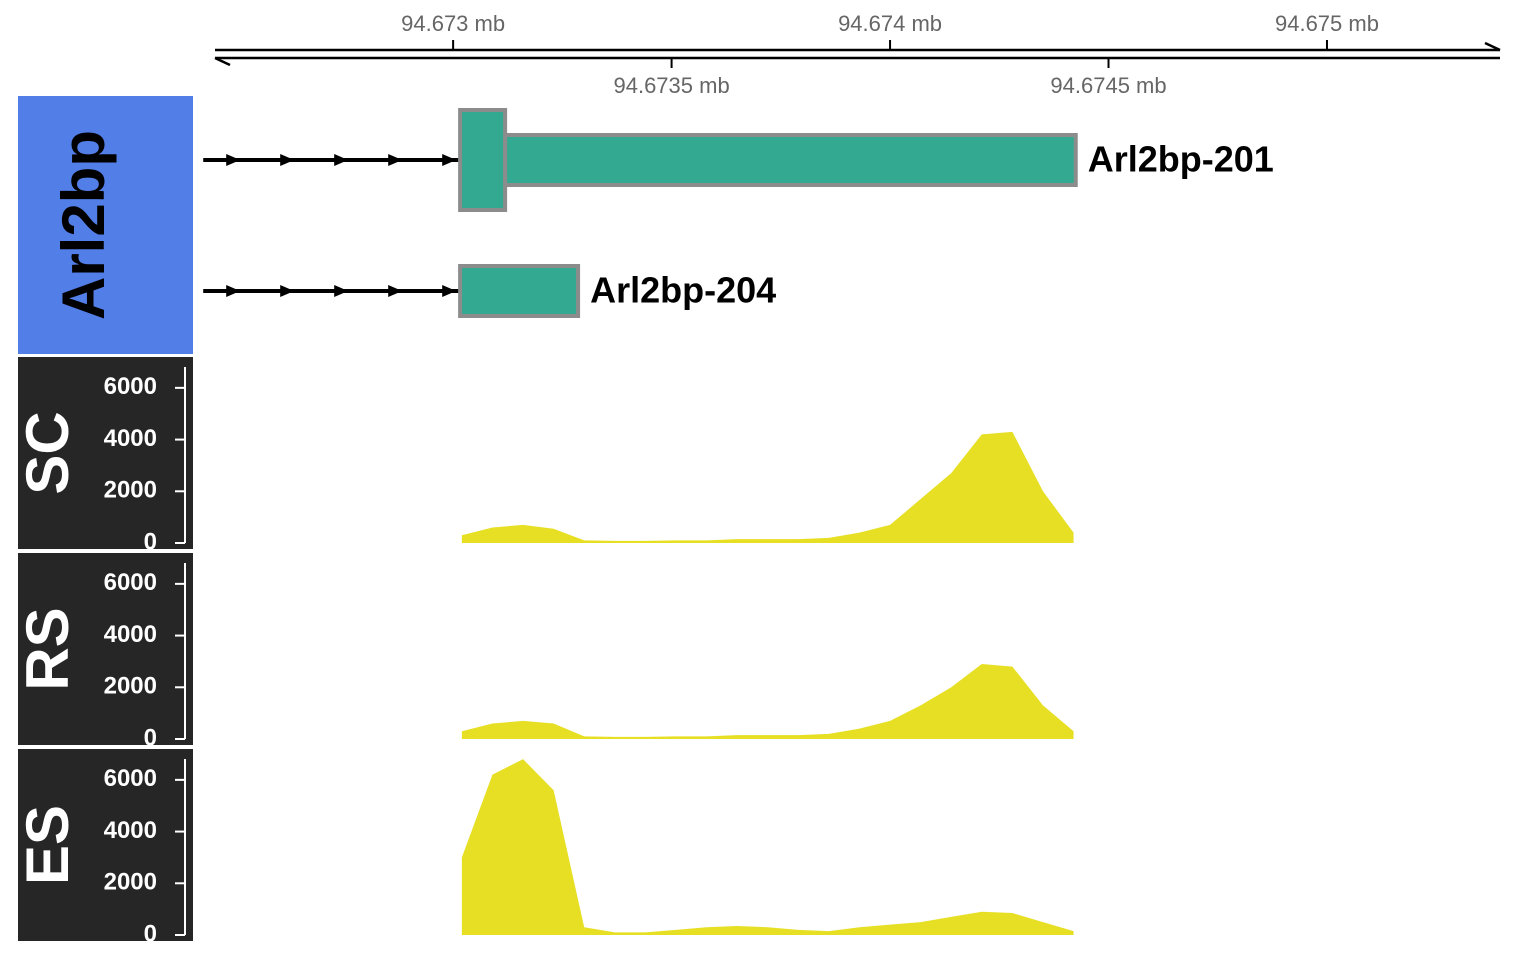 This screenshot has height=965, width=1536. What do you see at coordinates (47, 648) in the screenshot?
I see `track-title: RS` at bounding box center [47, 648].